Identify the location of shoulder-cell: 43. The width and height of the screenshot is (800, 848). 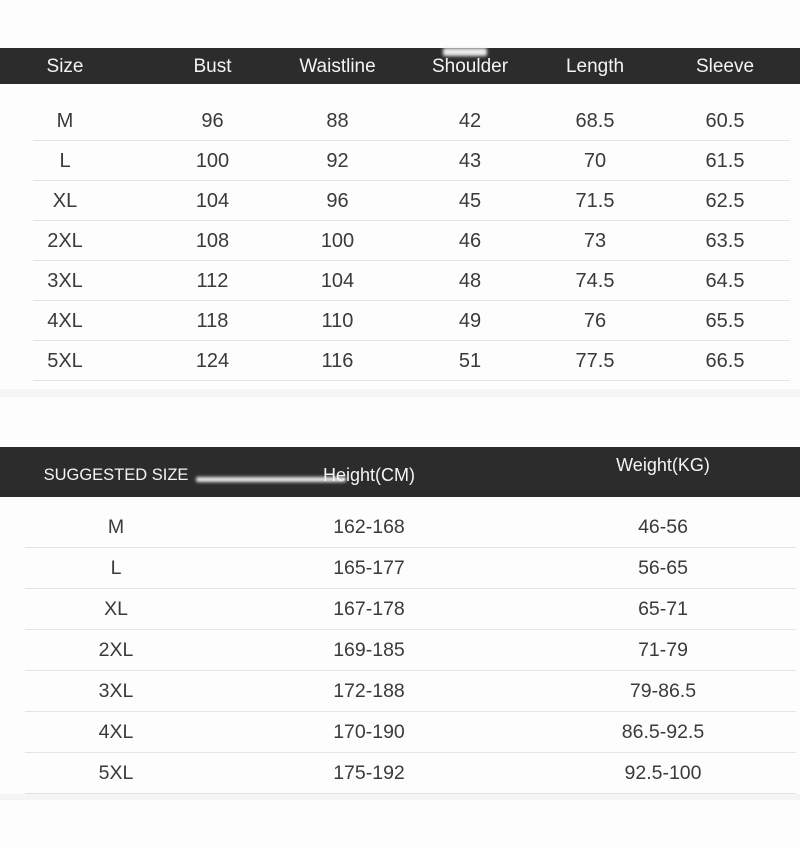
(470, 160).